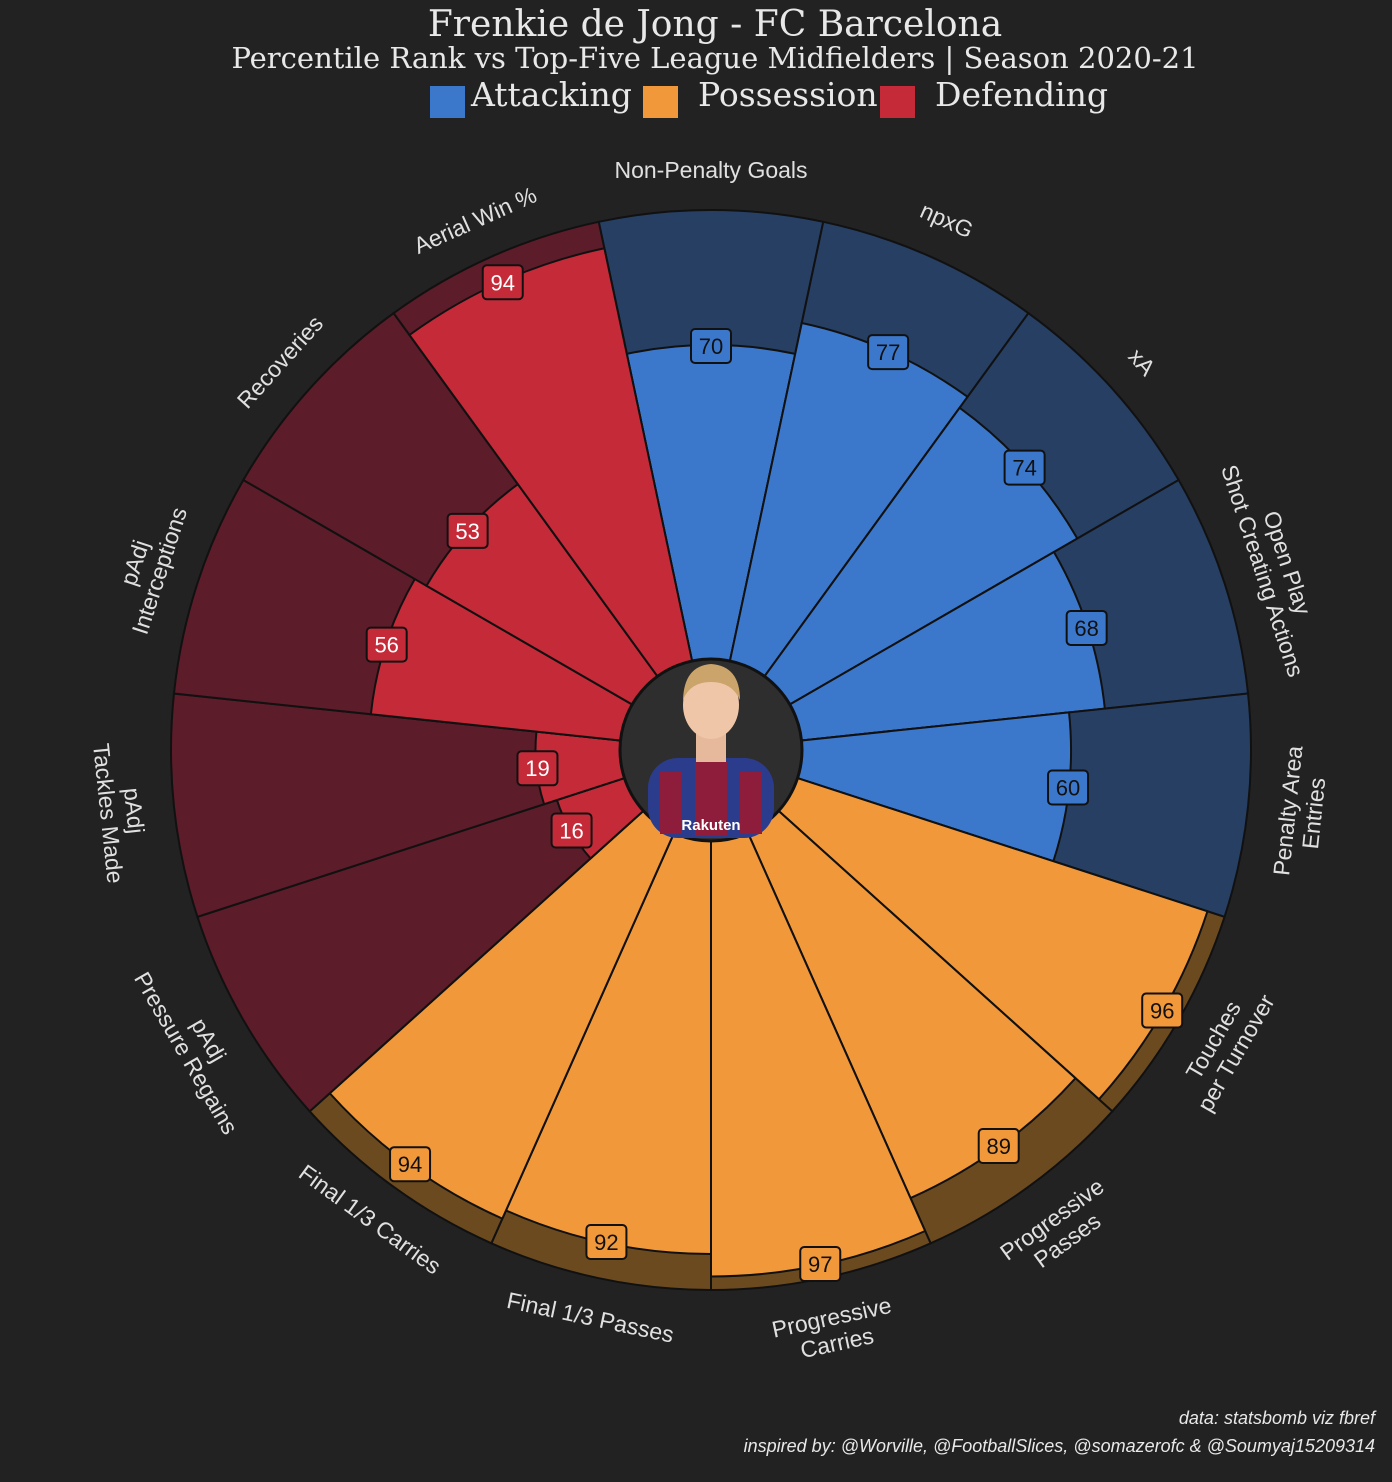 This screenshot has height=1482, width=1392. I want to click on player-hair, so click(711, 682).